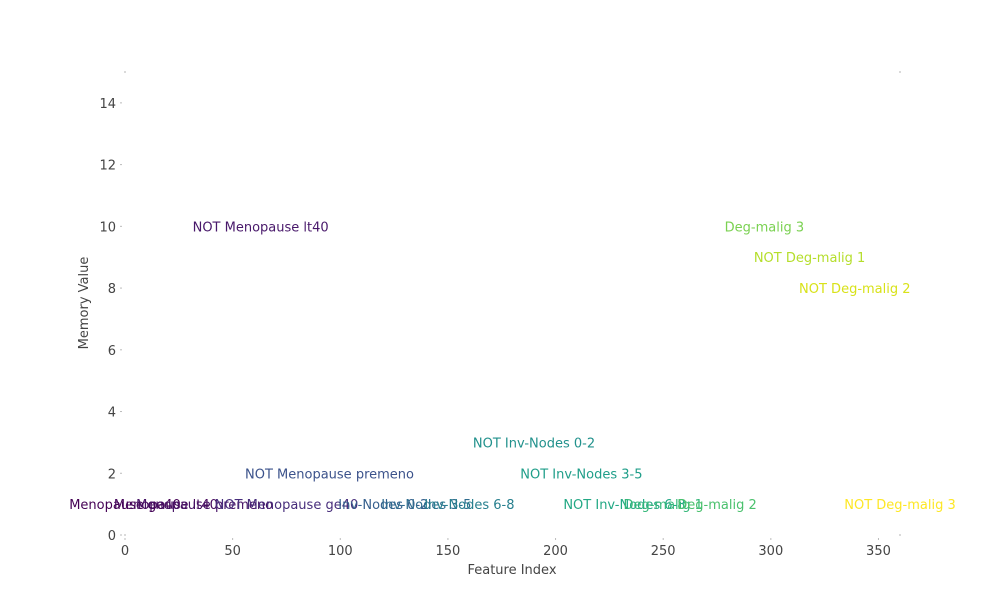 The image size is (1000, 600). I want to click on point-label: NOT Inv-Nodes 6-8, so click(624, 505).